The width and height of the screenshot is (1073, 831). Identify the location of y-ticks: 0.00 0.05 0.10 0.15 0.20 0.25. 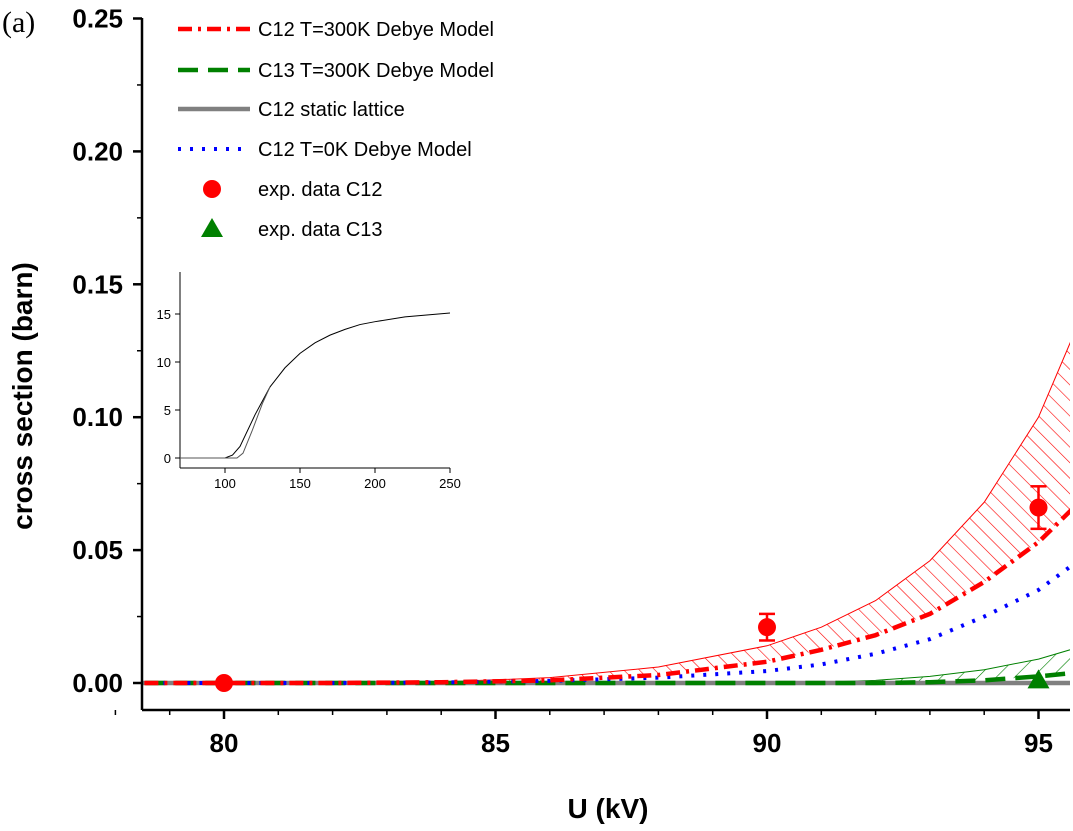
(107, 351).